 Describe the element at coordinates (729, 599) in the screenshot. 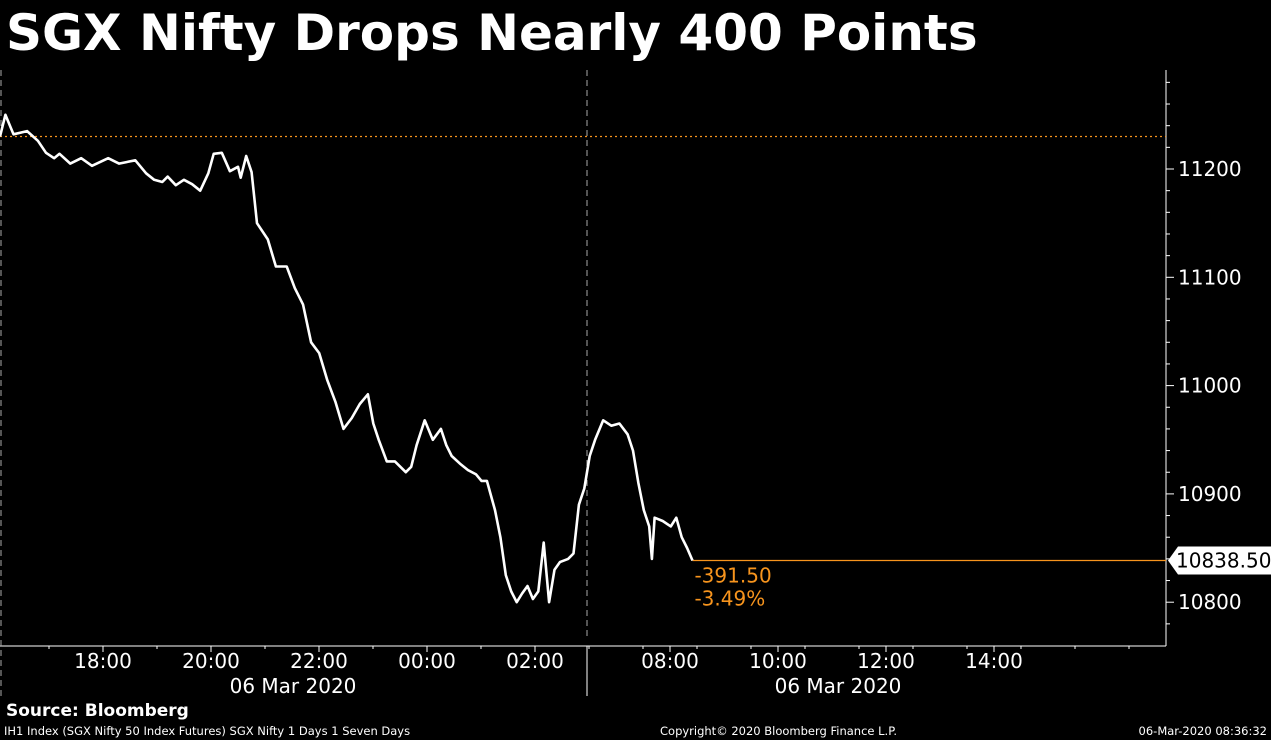

I see `change-percent-label: -3.49%` at that location.